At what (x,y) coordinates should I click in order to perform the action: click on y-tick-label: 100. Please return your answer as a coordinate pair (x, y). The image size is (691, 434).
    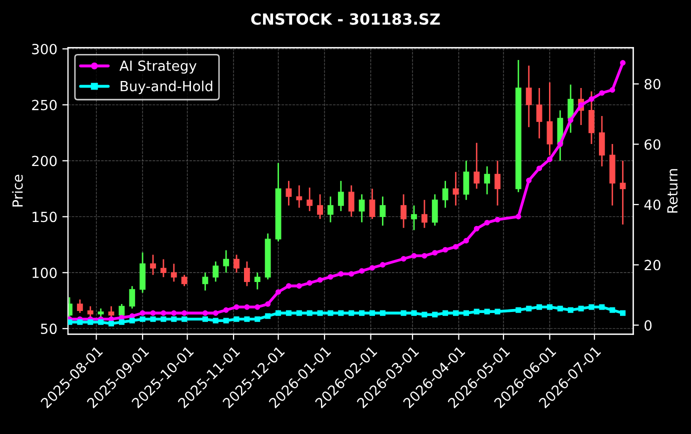
    Looking at the image, I should click on (44, 273).